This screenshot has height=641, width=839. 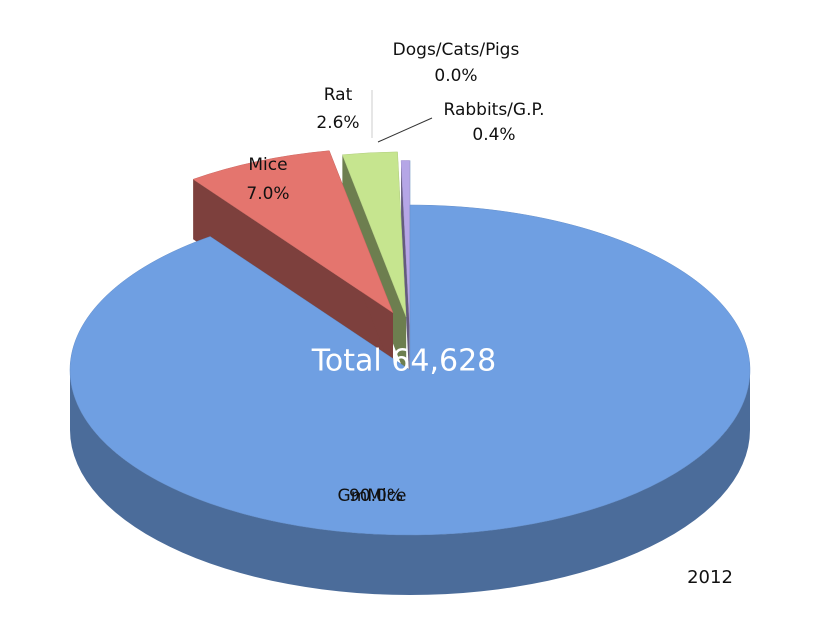 I want to click on total-annotation: Total 64,628, so click(x=404, y=361).